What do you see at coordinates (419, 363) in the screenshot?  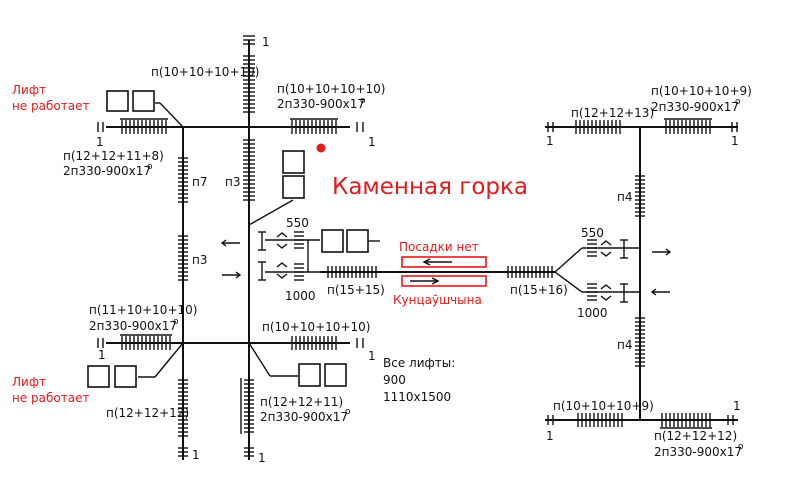 I see `all-lifts-note: Все лифты:` at bounding box center [419, 363].